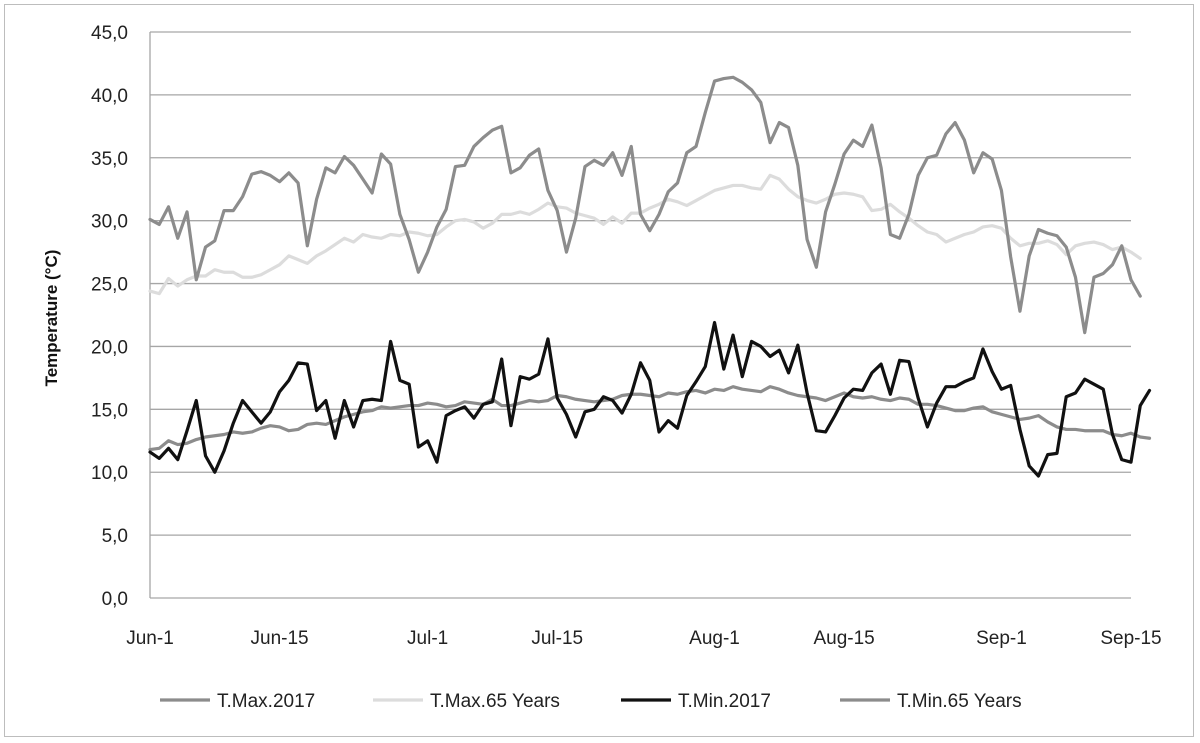  I want to click on x-tick-label: Aug-15, so click(843, 638).